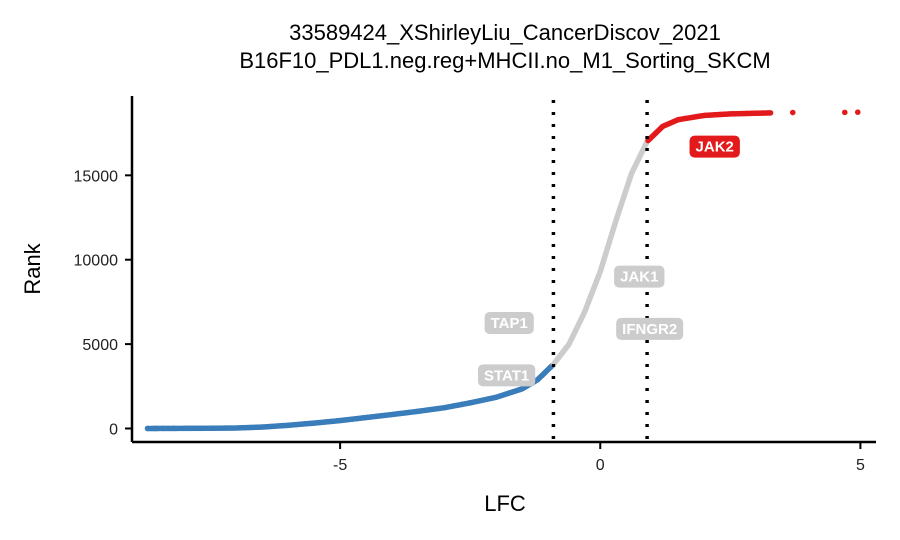 Image resolution: width=900 pixels, height=540 pixels. I want to click on gene-label: JAK1, so click(639, 276).